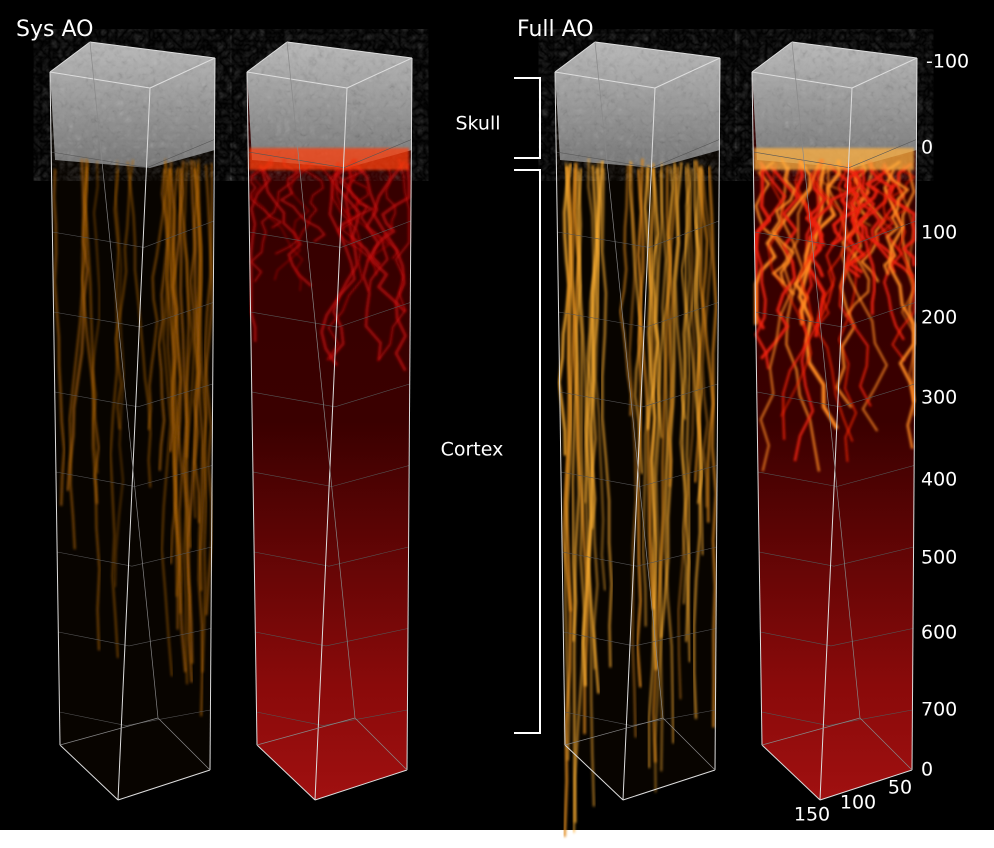 Image resolution: width=994 pixels, height=848 pixels. Describe the element at coordinates (939, 233) in the screenshot. I see `depth-label: 100` at that location.